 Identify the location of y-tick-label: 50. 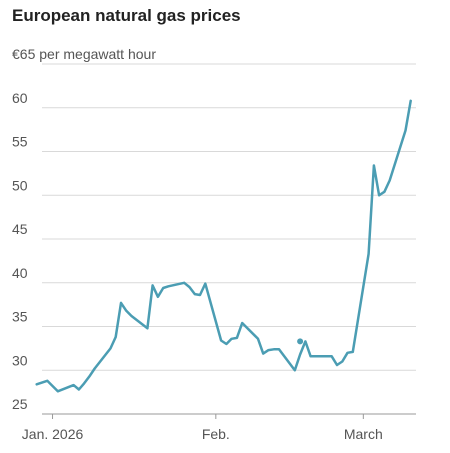
(20, 185).